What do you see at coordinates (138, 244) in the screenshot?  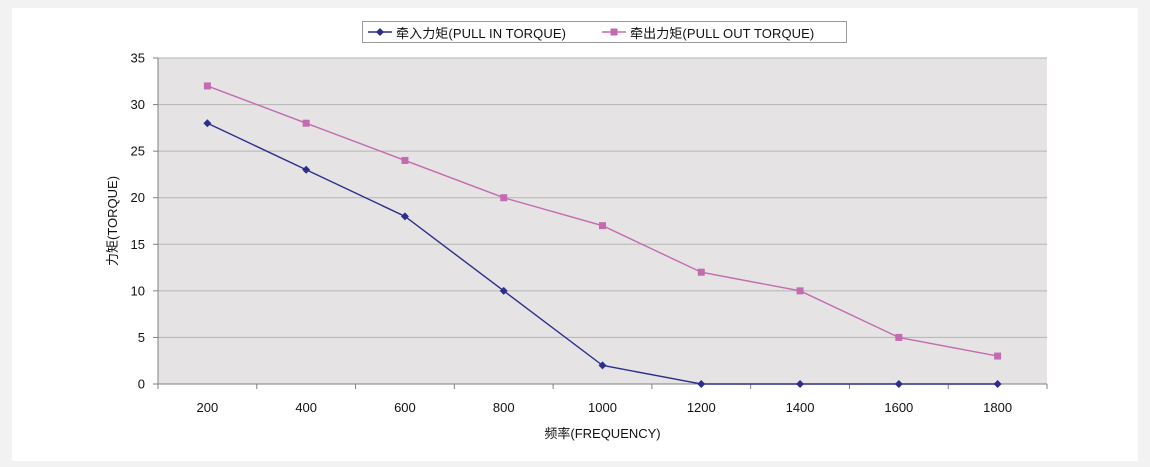 I see `y-tick-label: 15` at bounding box center [138, 244].